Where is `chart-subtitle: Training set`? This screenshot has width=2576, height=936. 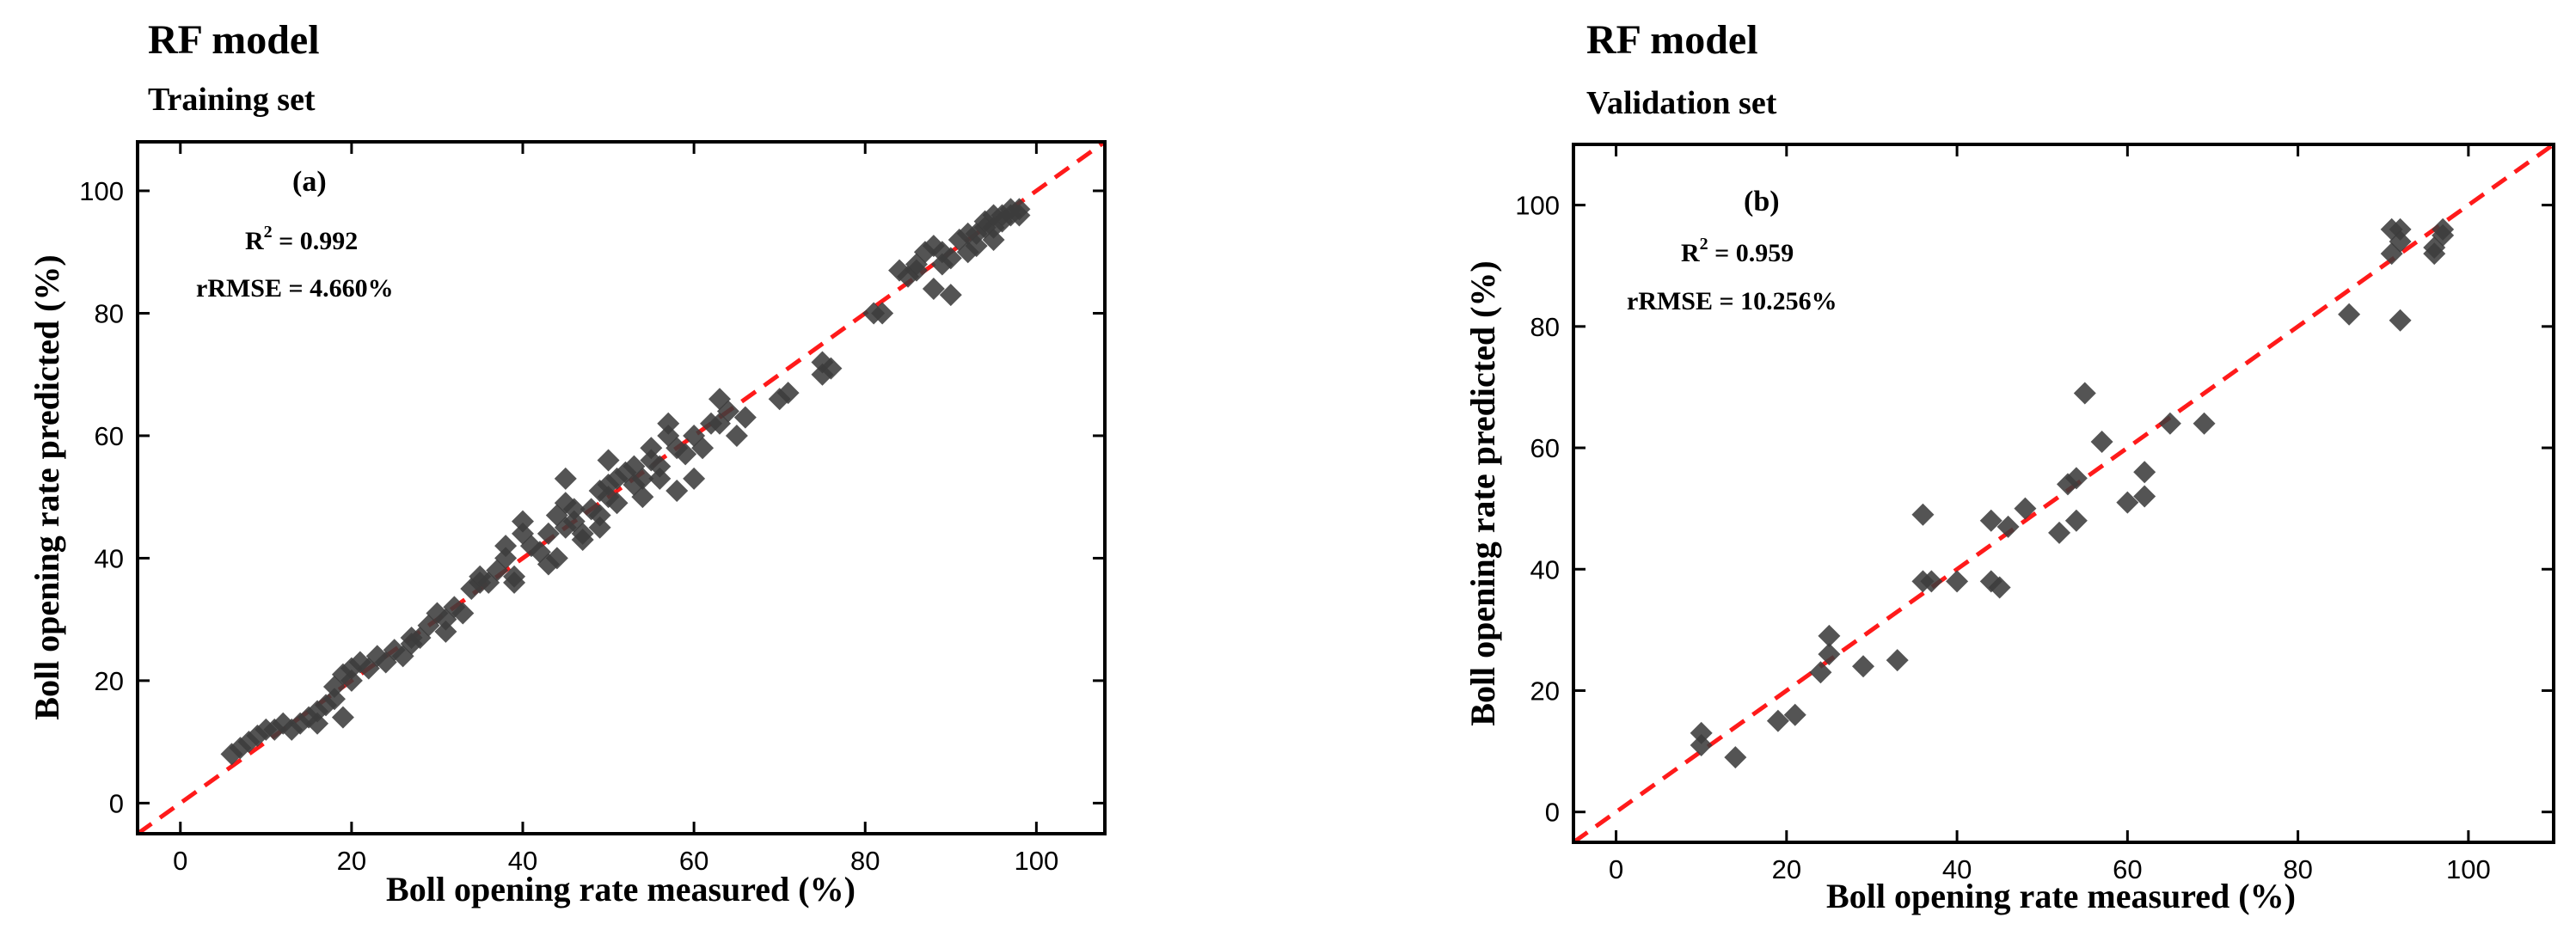
chart-subtitle: Training set is located at coordinates (232, 100).